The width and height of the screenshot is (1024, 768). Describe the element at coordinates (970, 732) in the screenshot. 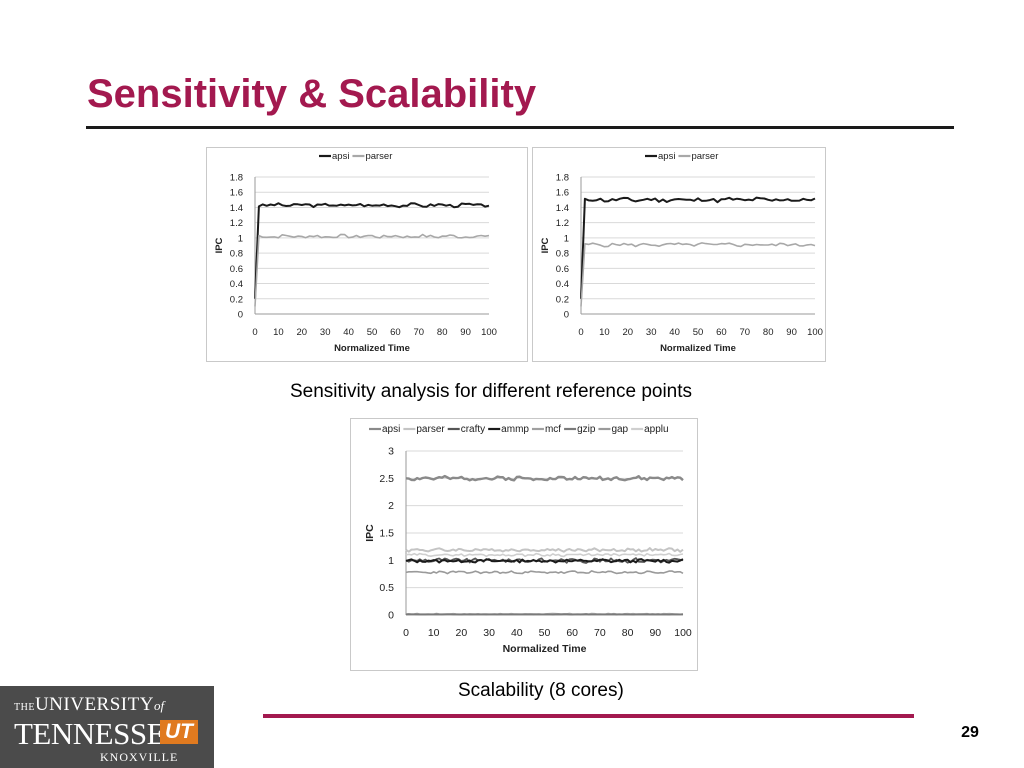

I see `page-number: 29` at that location.